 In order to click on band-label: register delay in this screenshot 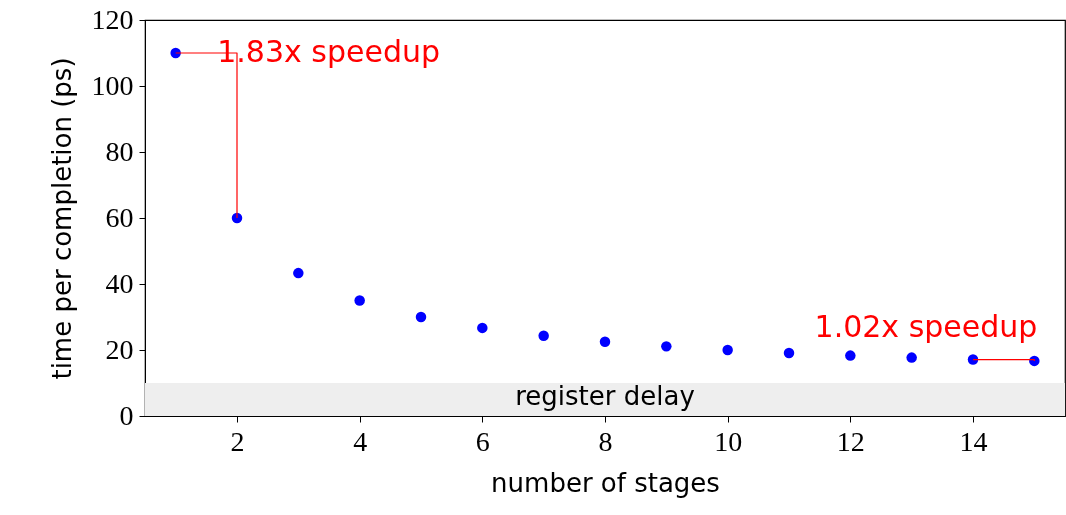, I will do `click(605, 395)`.